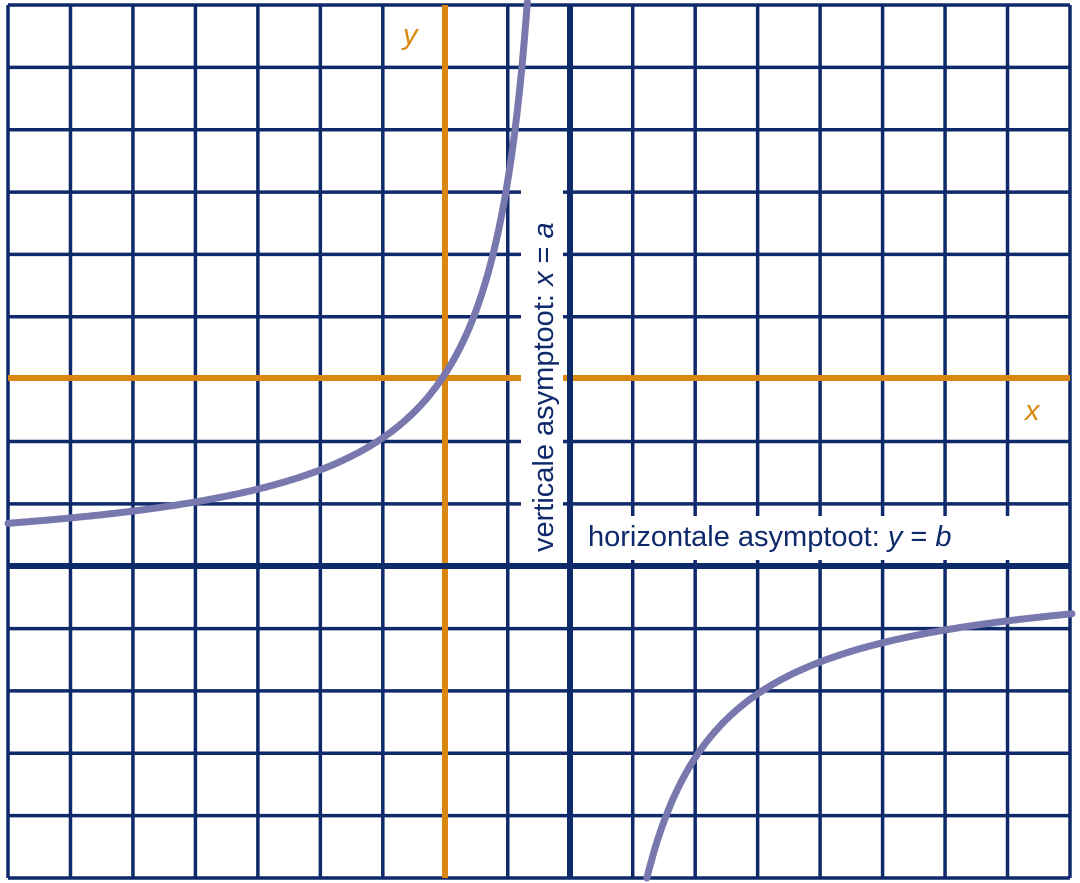  I want to click on label-variable: y, so click(895, 537).